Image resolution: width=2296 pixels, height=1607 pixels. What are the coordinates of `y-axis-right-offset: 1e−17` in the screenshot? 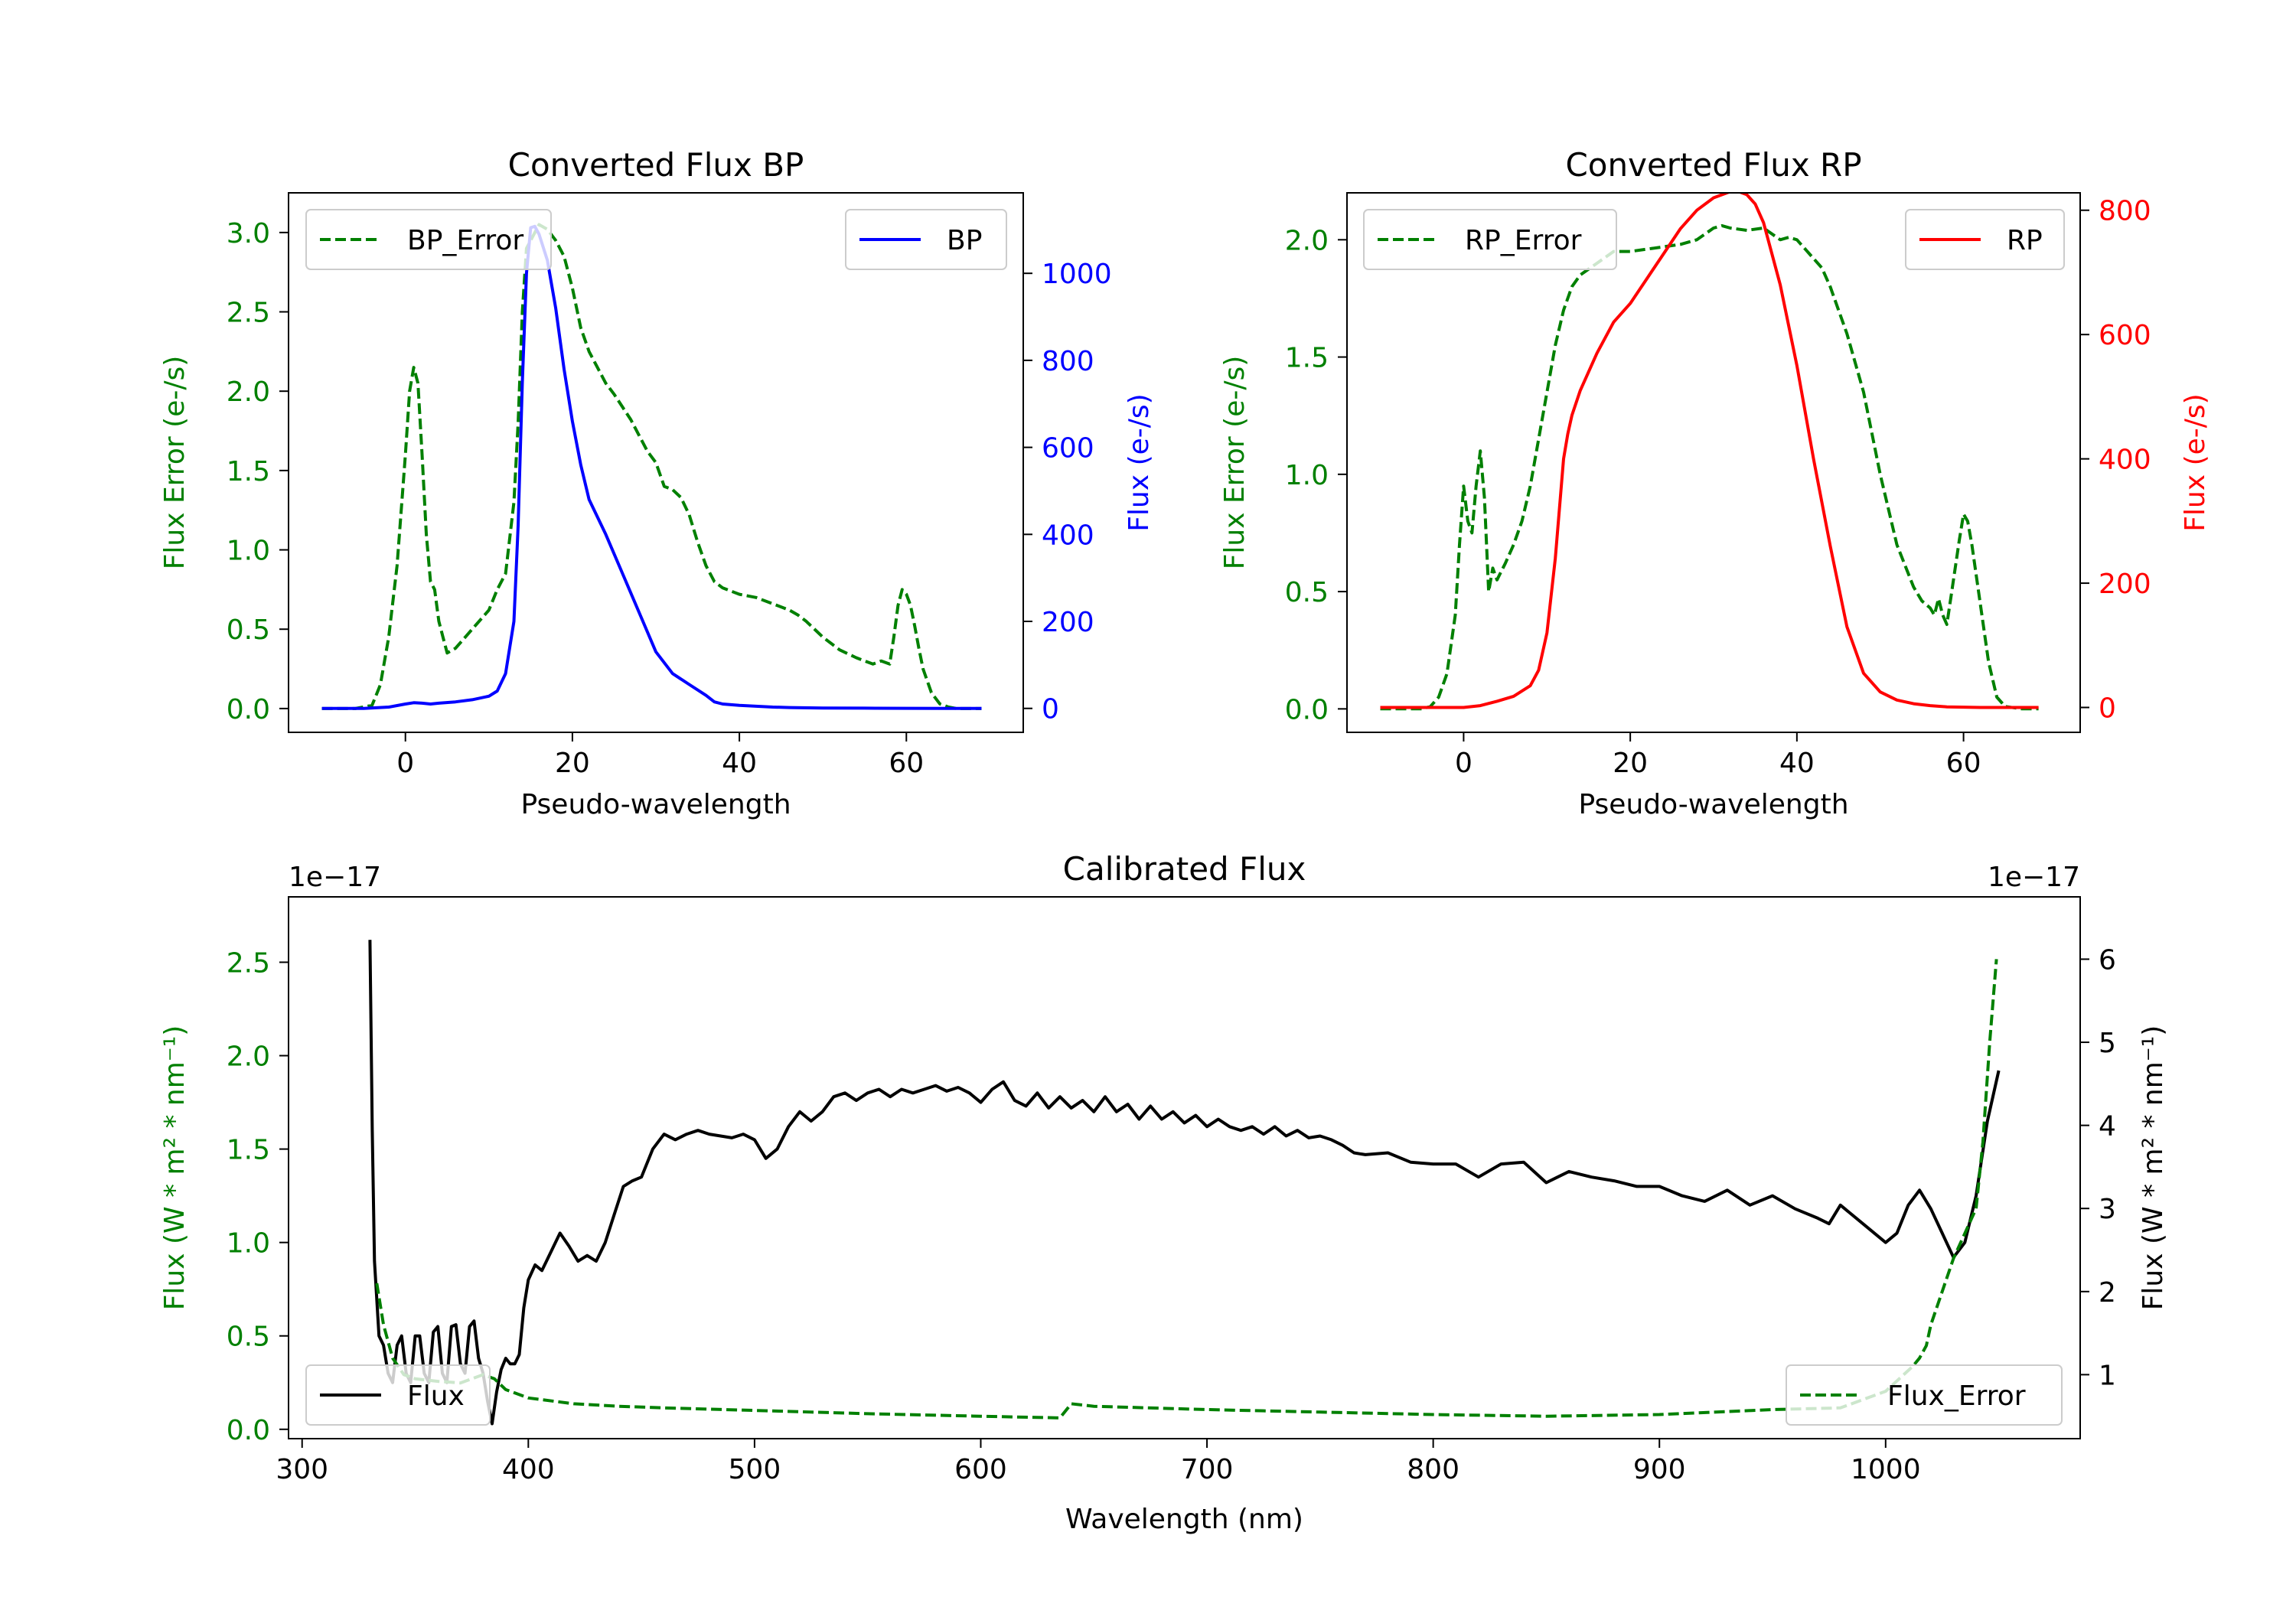 It's located at (2034, 878).